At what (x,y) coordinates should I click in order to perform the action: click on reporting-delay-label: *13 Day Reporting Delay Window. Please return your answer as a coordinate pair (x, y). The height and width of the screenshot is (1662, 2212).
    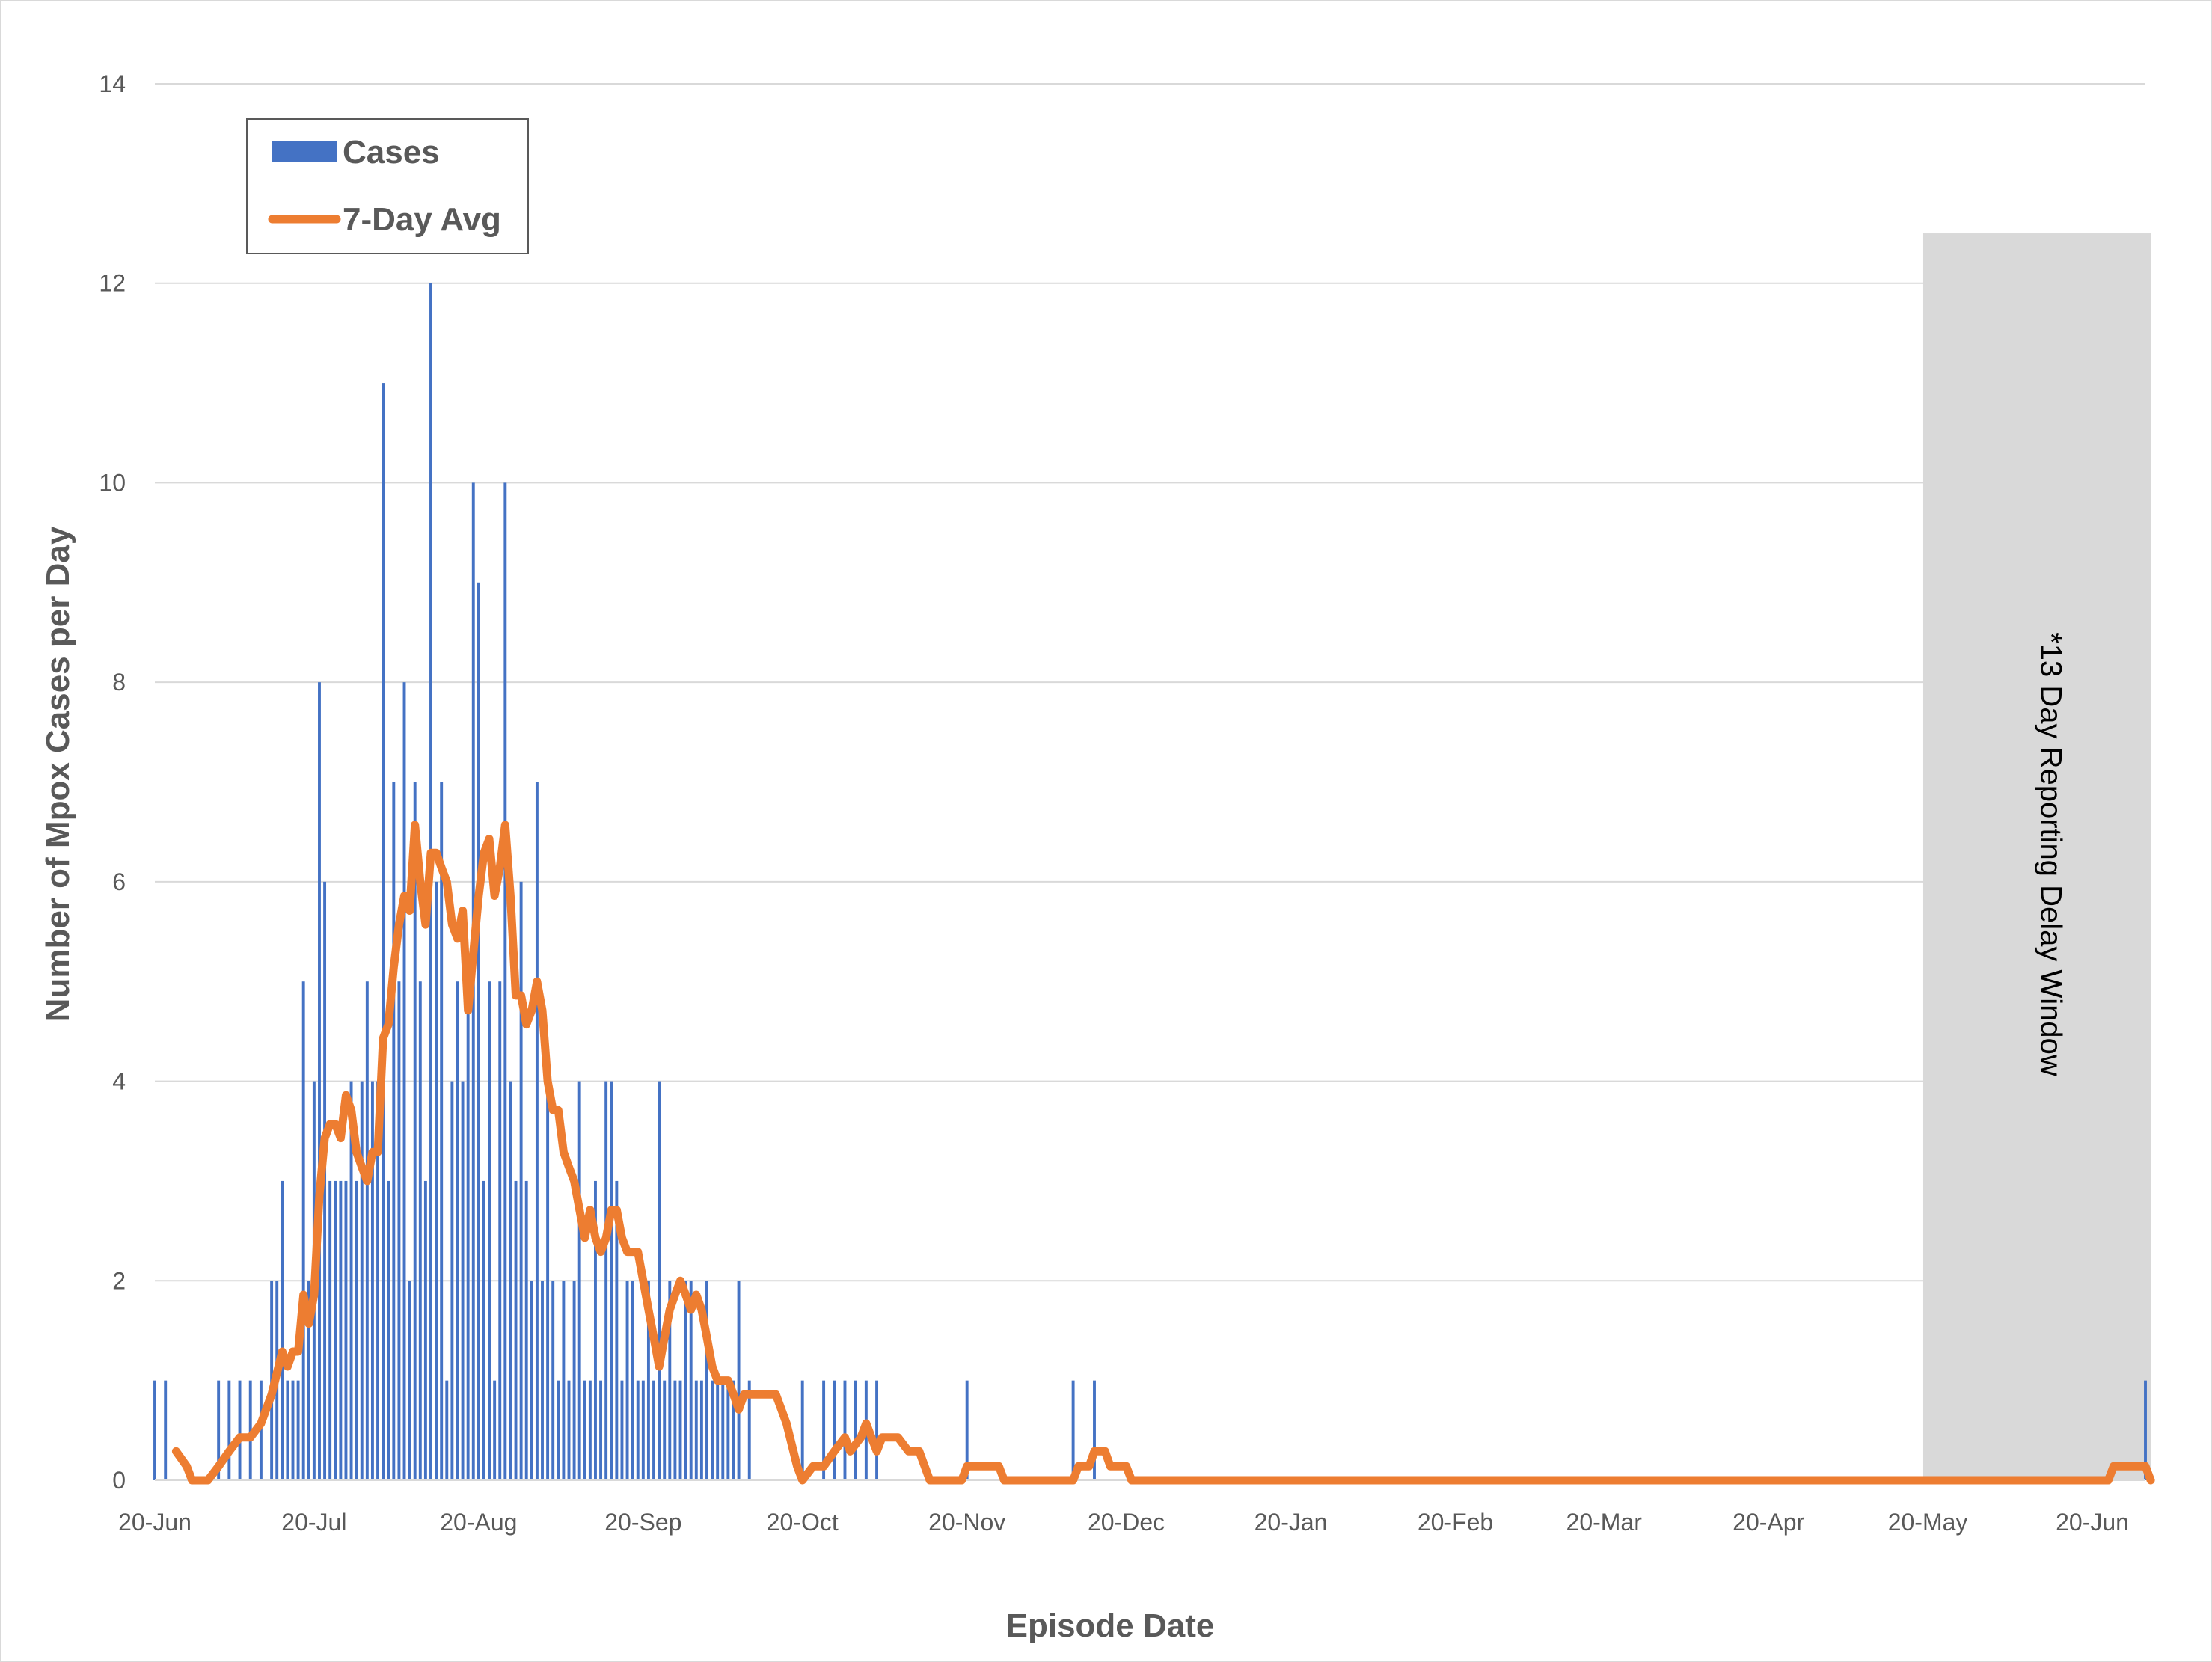
    Looking at the image, I should click on (2051, 854).